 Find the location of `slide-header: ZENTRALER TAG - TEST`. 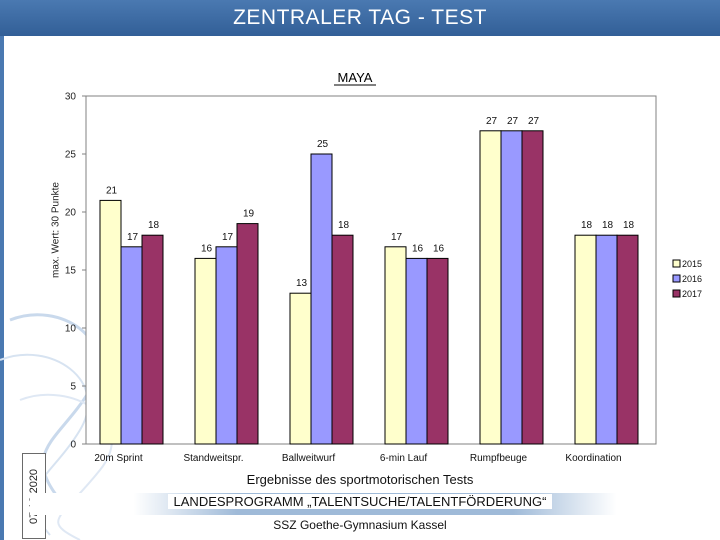

slide-header: ZENTRALER TAG - TEST is located at coordinates (360, 18).